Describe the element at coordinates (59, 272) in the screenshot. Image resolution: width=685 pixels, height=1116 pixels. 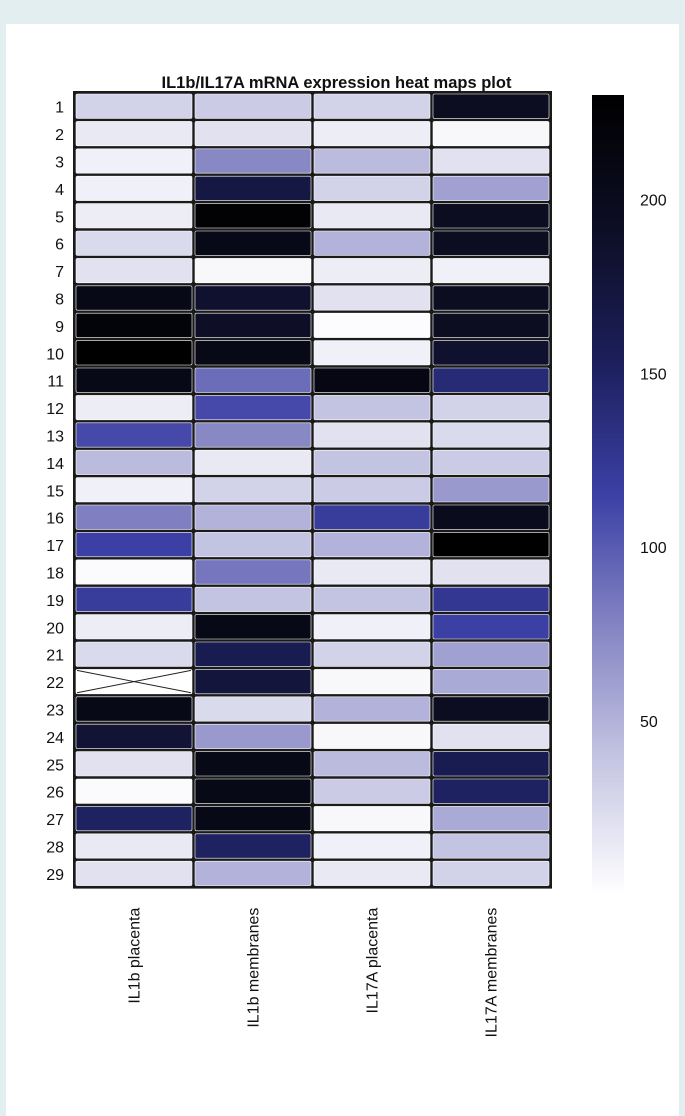
I see `row-label: 7` at that location.